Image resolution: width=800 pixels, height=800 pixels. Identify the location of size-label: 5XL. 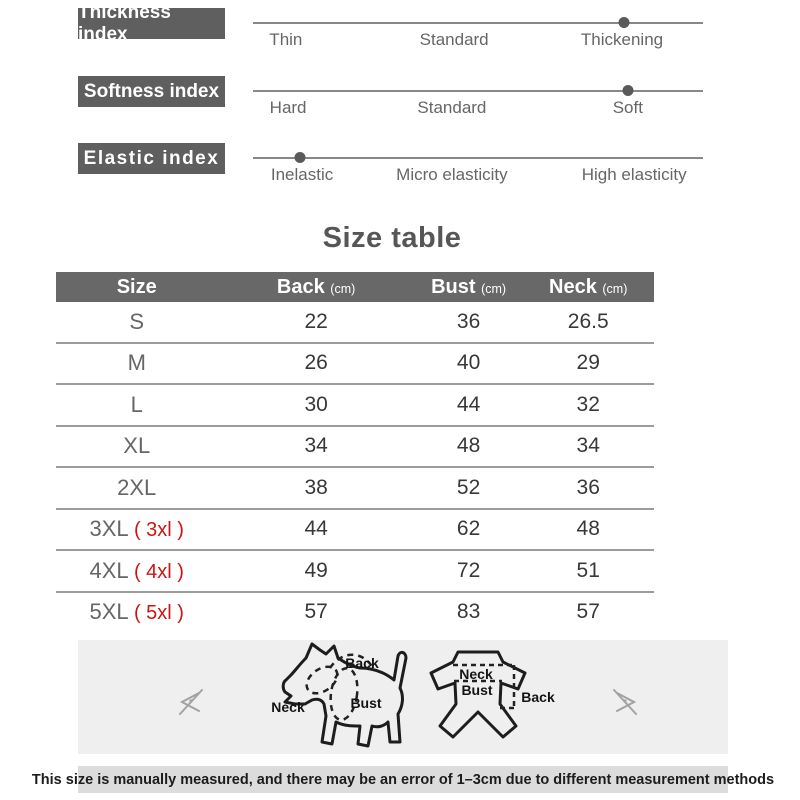
(108, 612).